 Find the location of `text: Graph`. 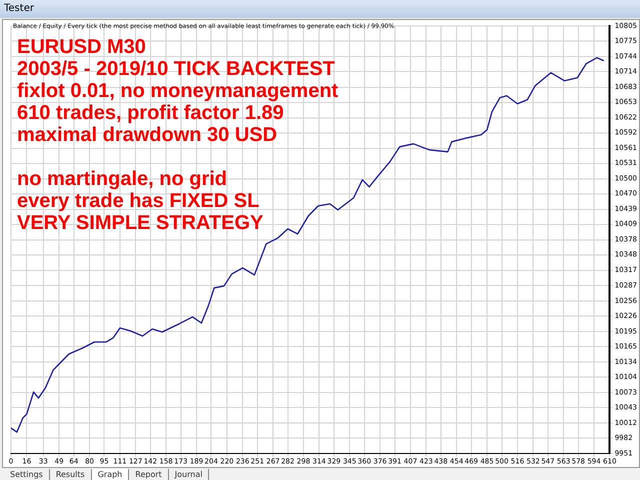

text: Graph is located at coordinates (111, 474).